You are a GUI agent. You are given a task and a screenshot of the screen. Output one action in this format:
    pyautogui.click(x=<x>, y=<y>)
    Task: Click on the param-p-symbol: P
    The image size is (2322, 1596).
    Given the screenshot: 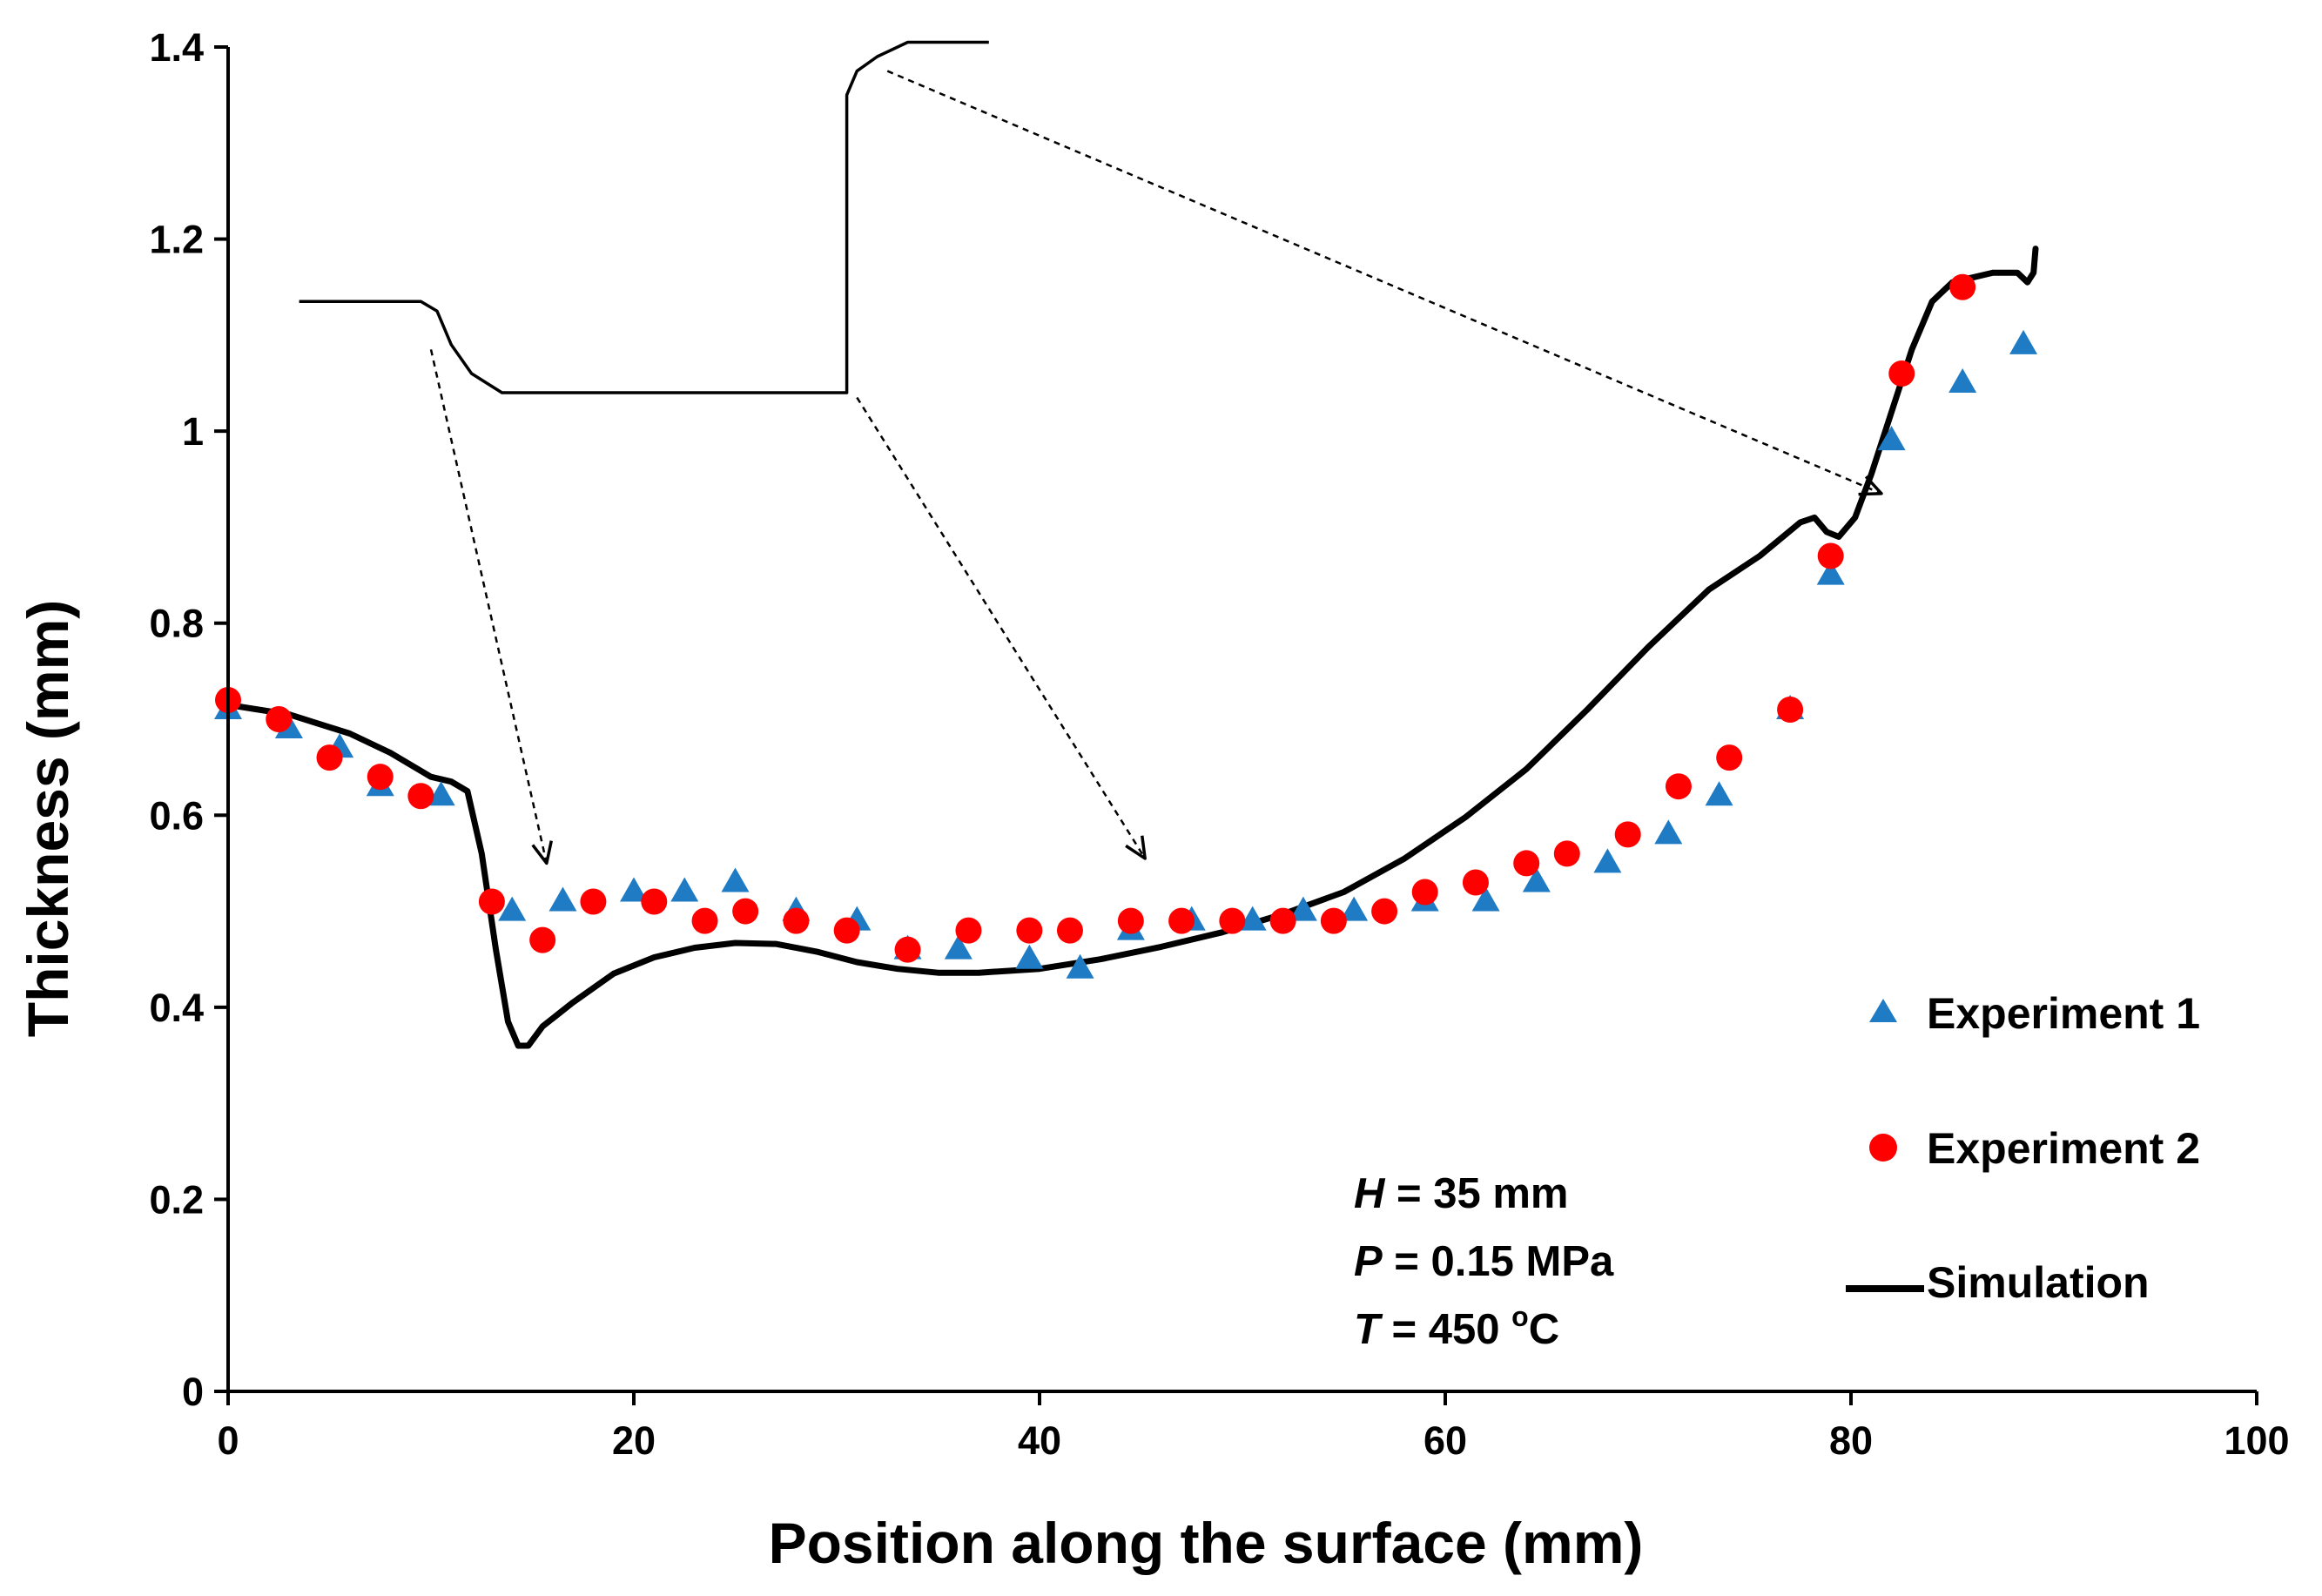 What is the action you would take?
    pyautogui.click(x=1368, y=1261)
    